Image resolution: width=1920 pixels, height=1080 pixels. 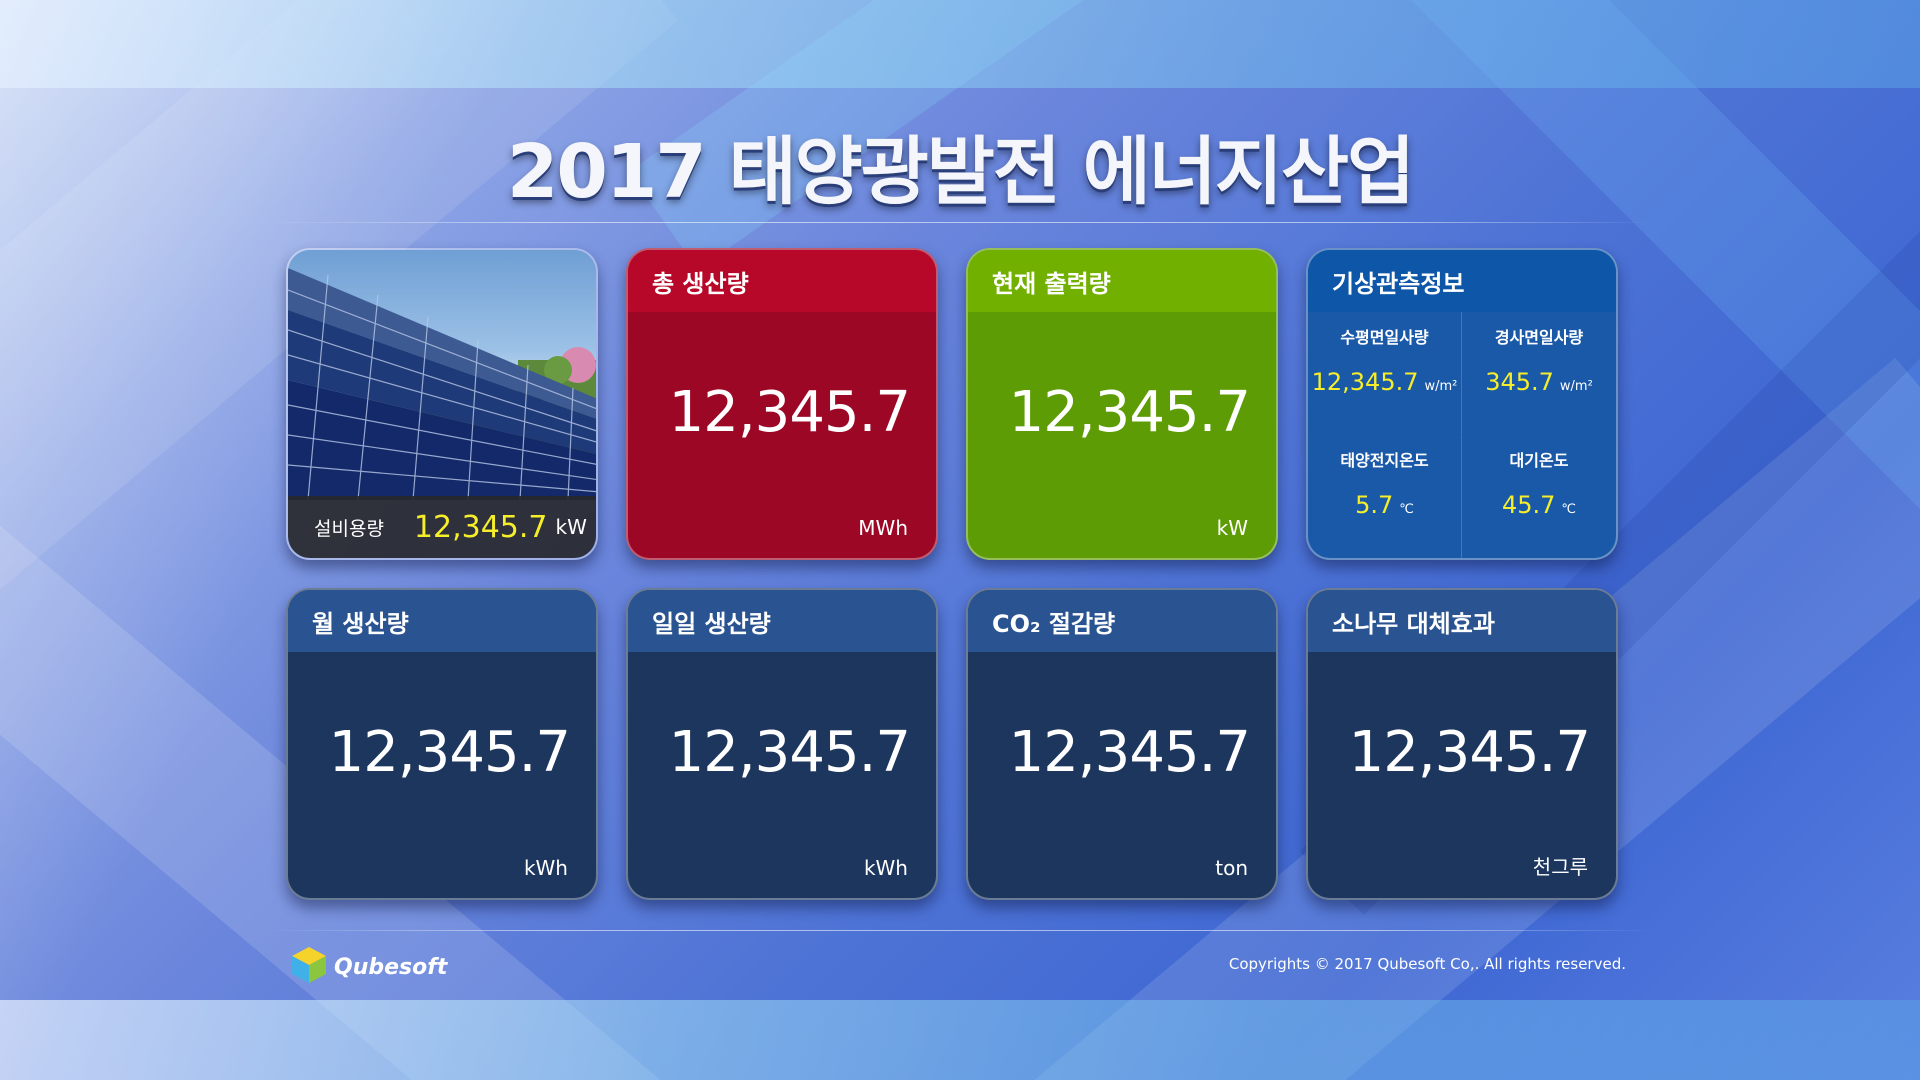 I want to click on daily-production-label: 일일 생산량, so click(x=782, y=621).